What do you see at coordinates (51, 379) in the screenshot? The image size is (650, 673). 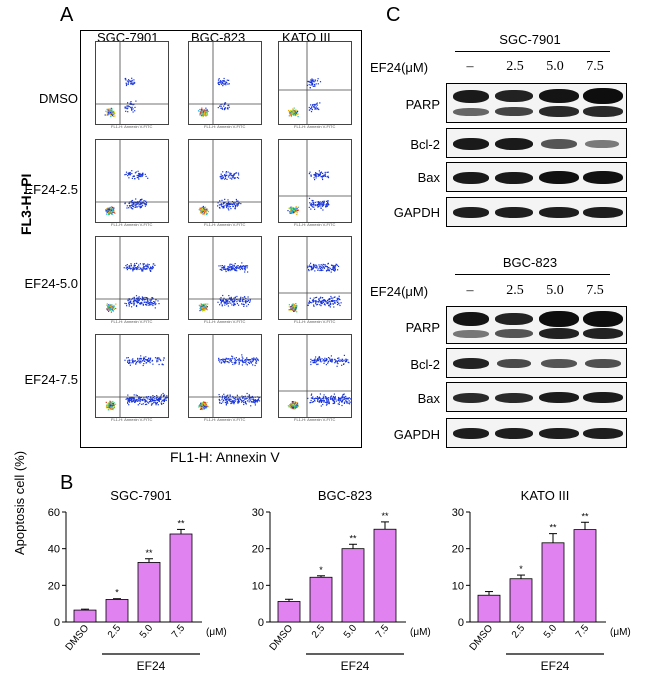 I see `flow-row-label: EF24-7.5` at bounding box center [51, 379].